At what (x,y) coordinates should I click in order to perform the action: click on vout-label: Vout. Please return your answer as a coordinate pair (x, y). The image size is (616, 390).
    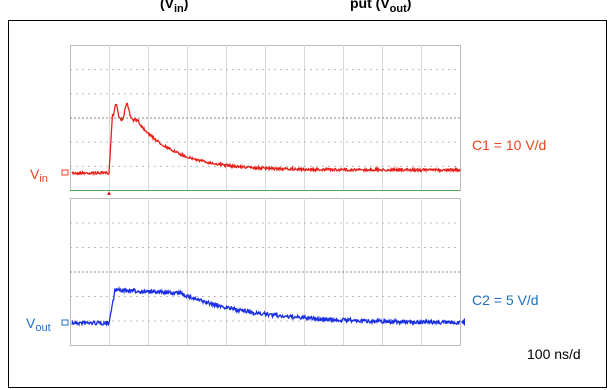
    Looking at the image, I should click on (38, 324).